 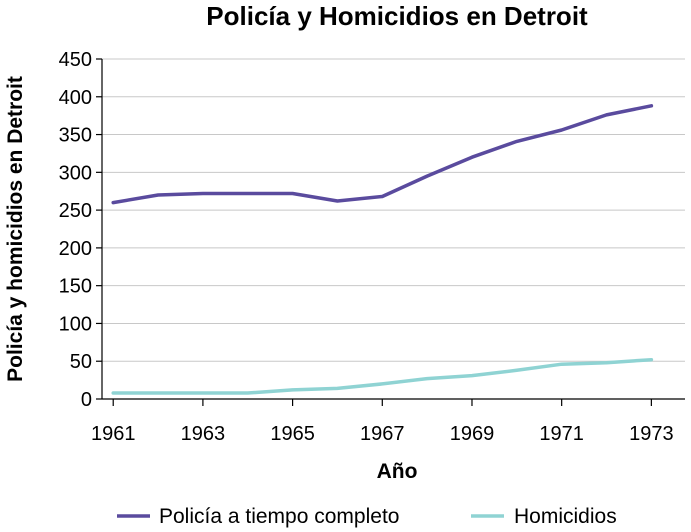 What do you see at coordinates (203, 434) in the screenshot?
I see `x-tick-label: 1963` at bounding box center [203, 434].